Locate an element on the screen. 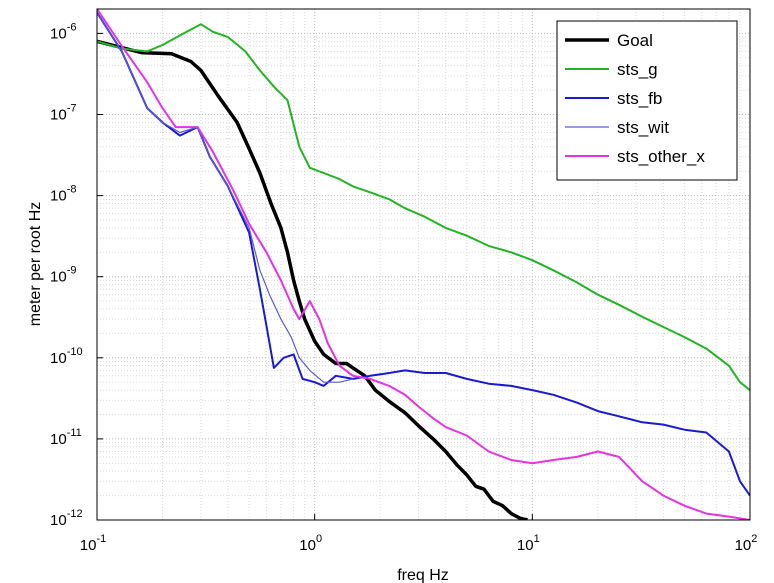  legend-label-sts_other_x: sts_other_x is located at coordinates (661, 156).